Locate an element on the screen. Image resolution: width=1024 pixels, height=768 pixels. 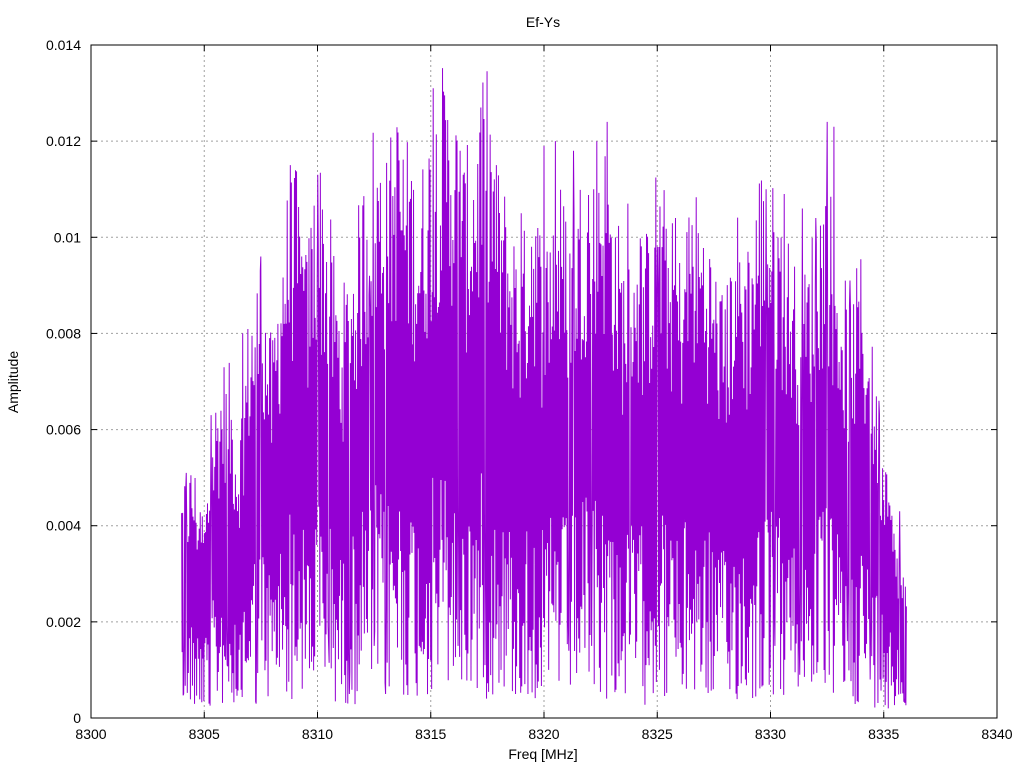
y-tick-label: 0.004 is located at coordinates (63, 526).